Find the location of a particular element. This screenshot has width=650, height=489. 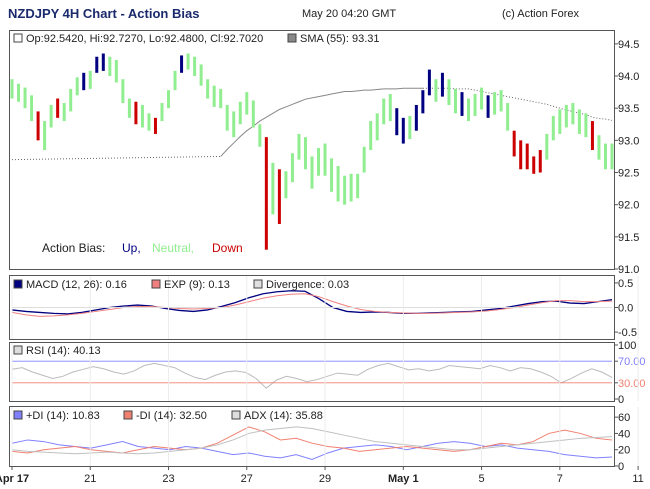

rsi-y-tick-label: 30.00 is located at coordinates (632, 384).